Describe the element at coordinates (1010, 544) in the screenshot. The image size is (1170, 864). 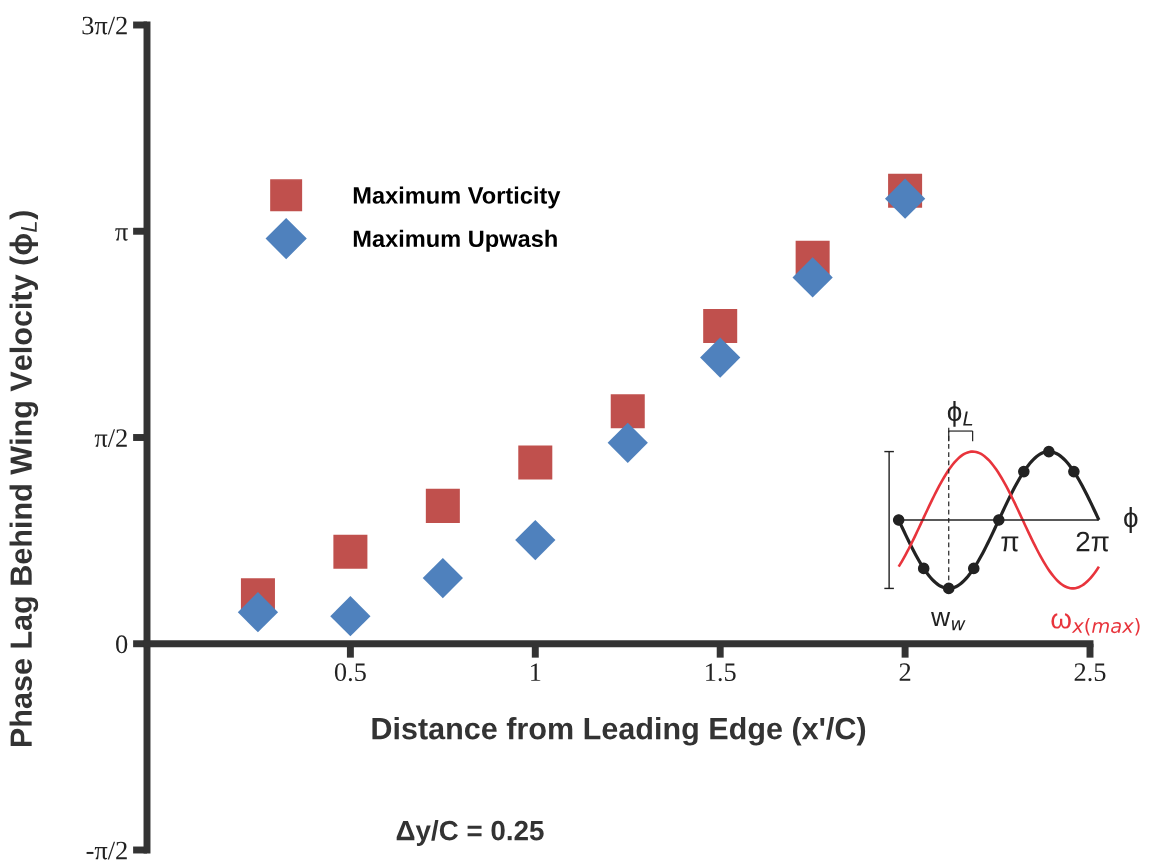
I see `annotation: π` at that location.